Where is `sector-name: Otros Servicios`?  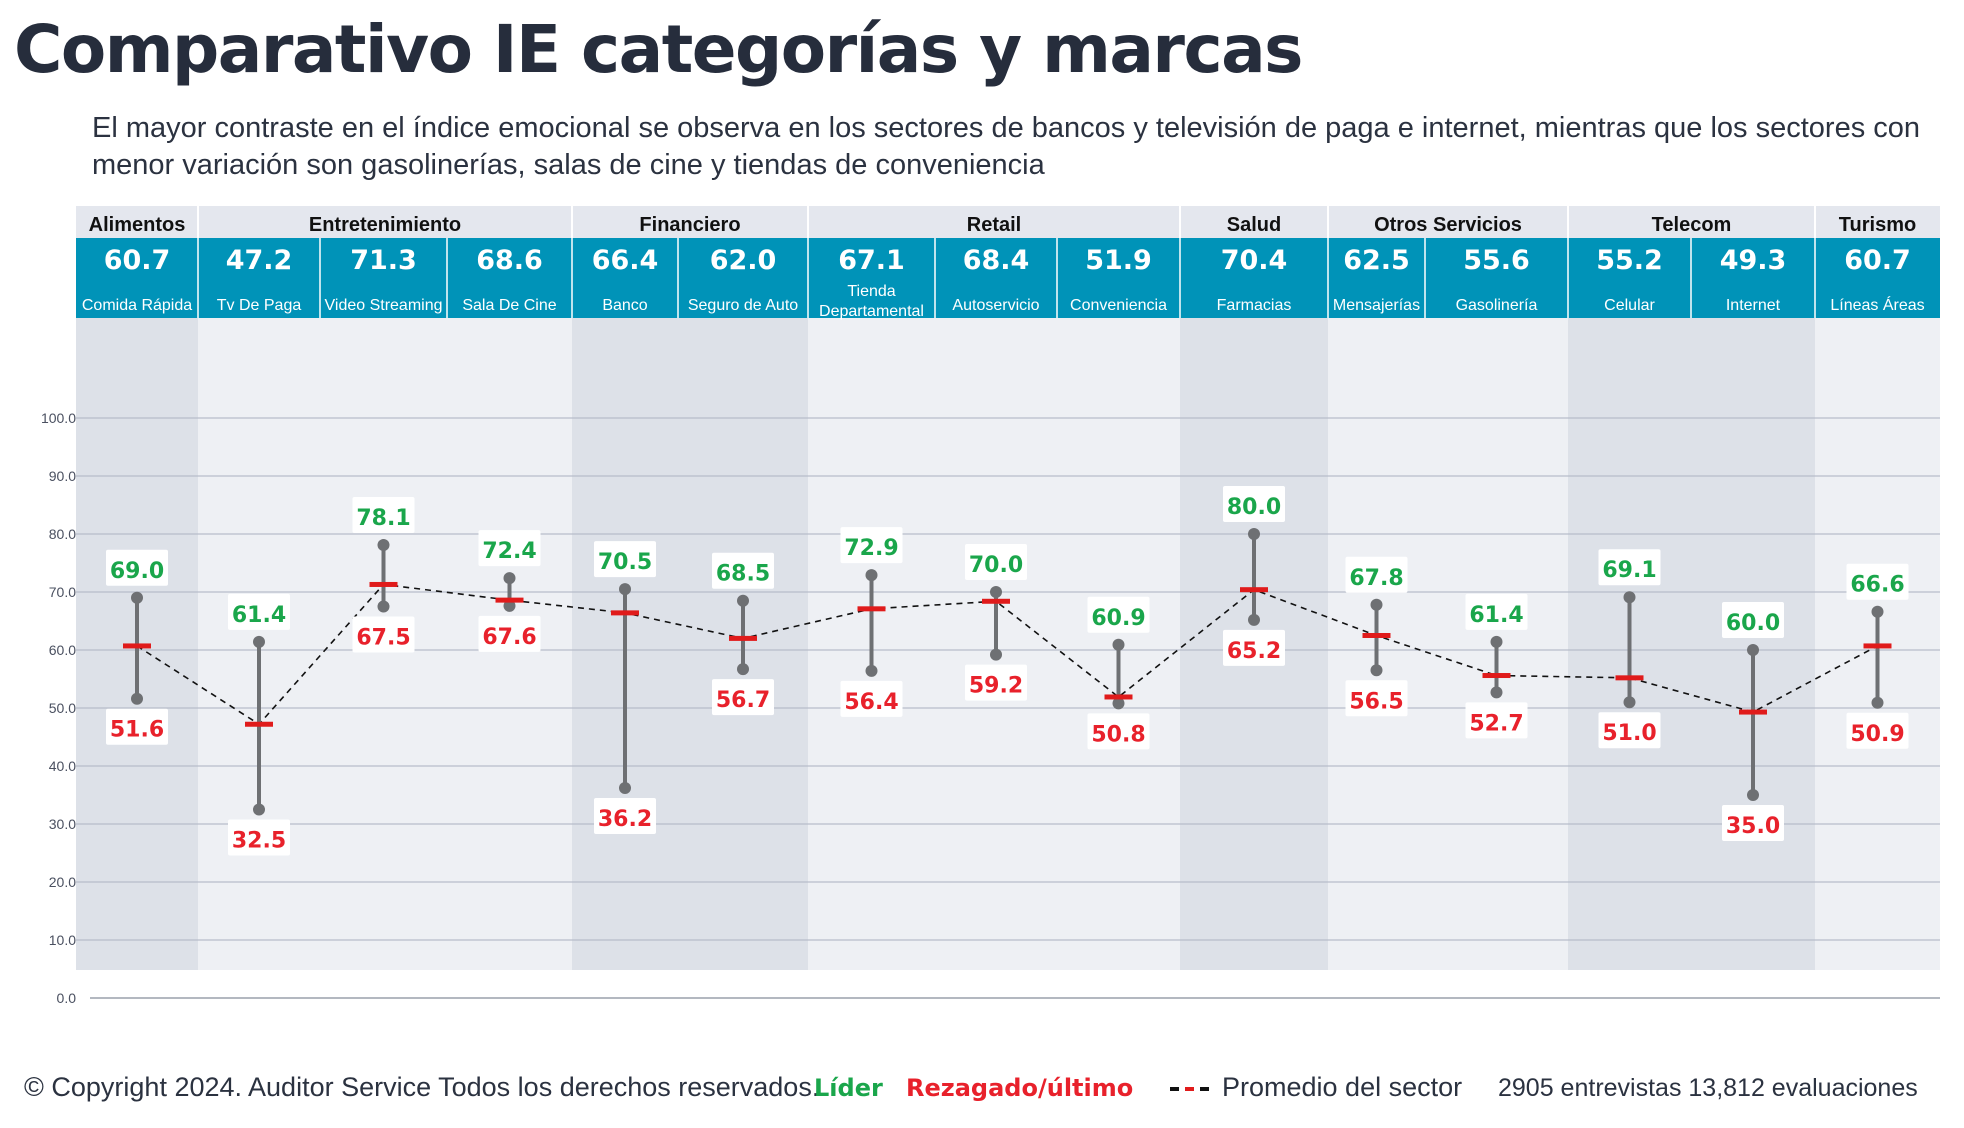 sector-name: Otros Servicios is located at coordinates (1448, 225).